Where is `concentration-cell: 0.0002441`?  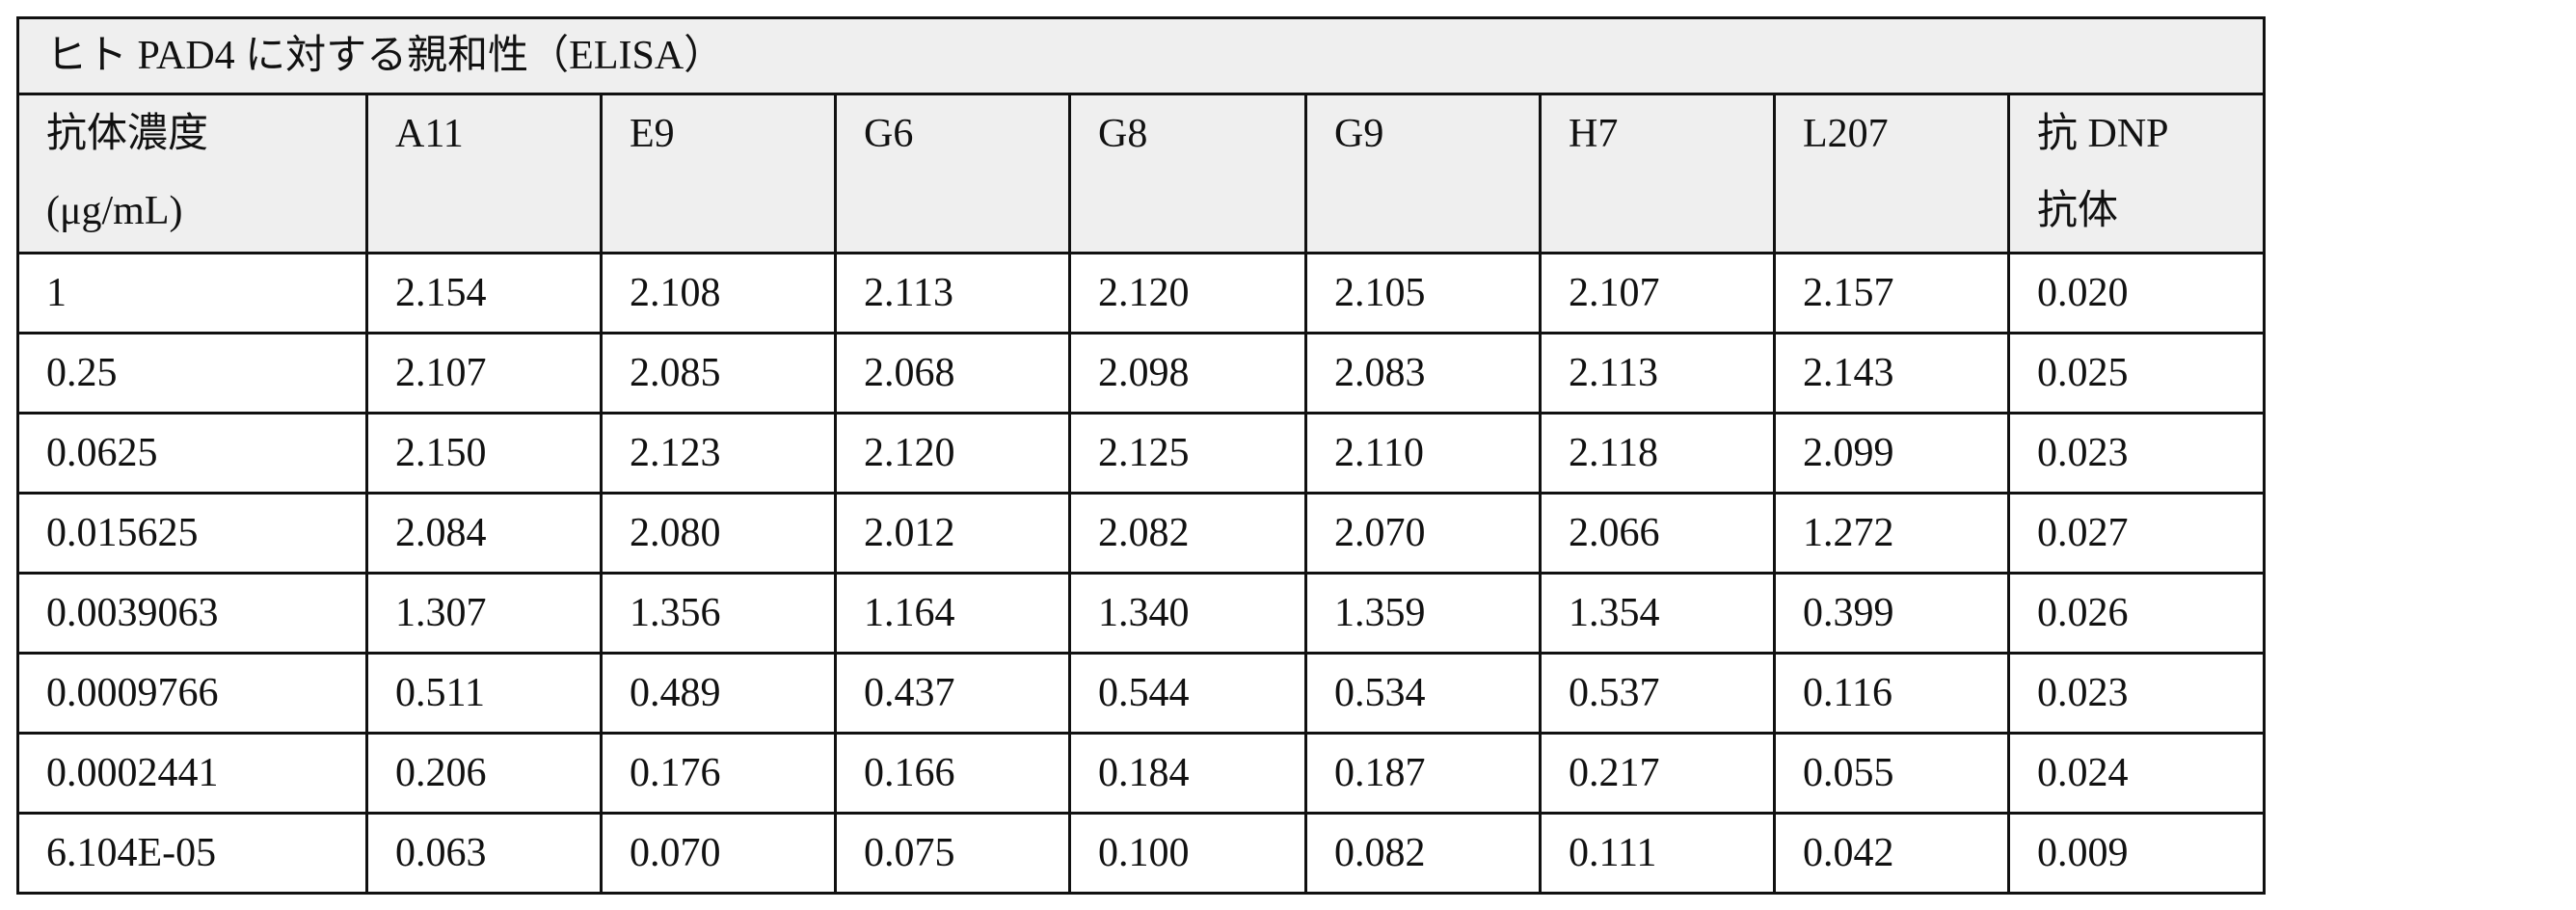
concentration-cell: 0.0002441 is located at coordinates (193, 774).